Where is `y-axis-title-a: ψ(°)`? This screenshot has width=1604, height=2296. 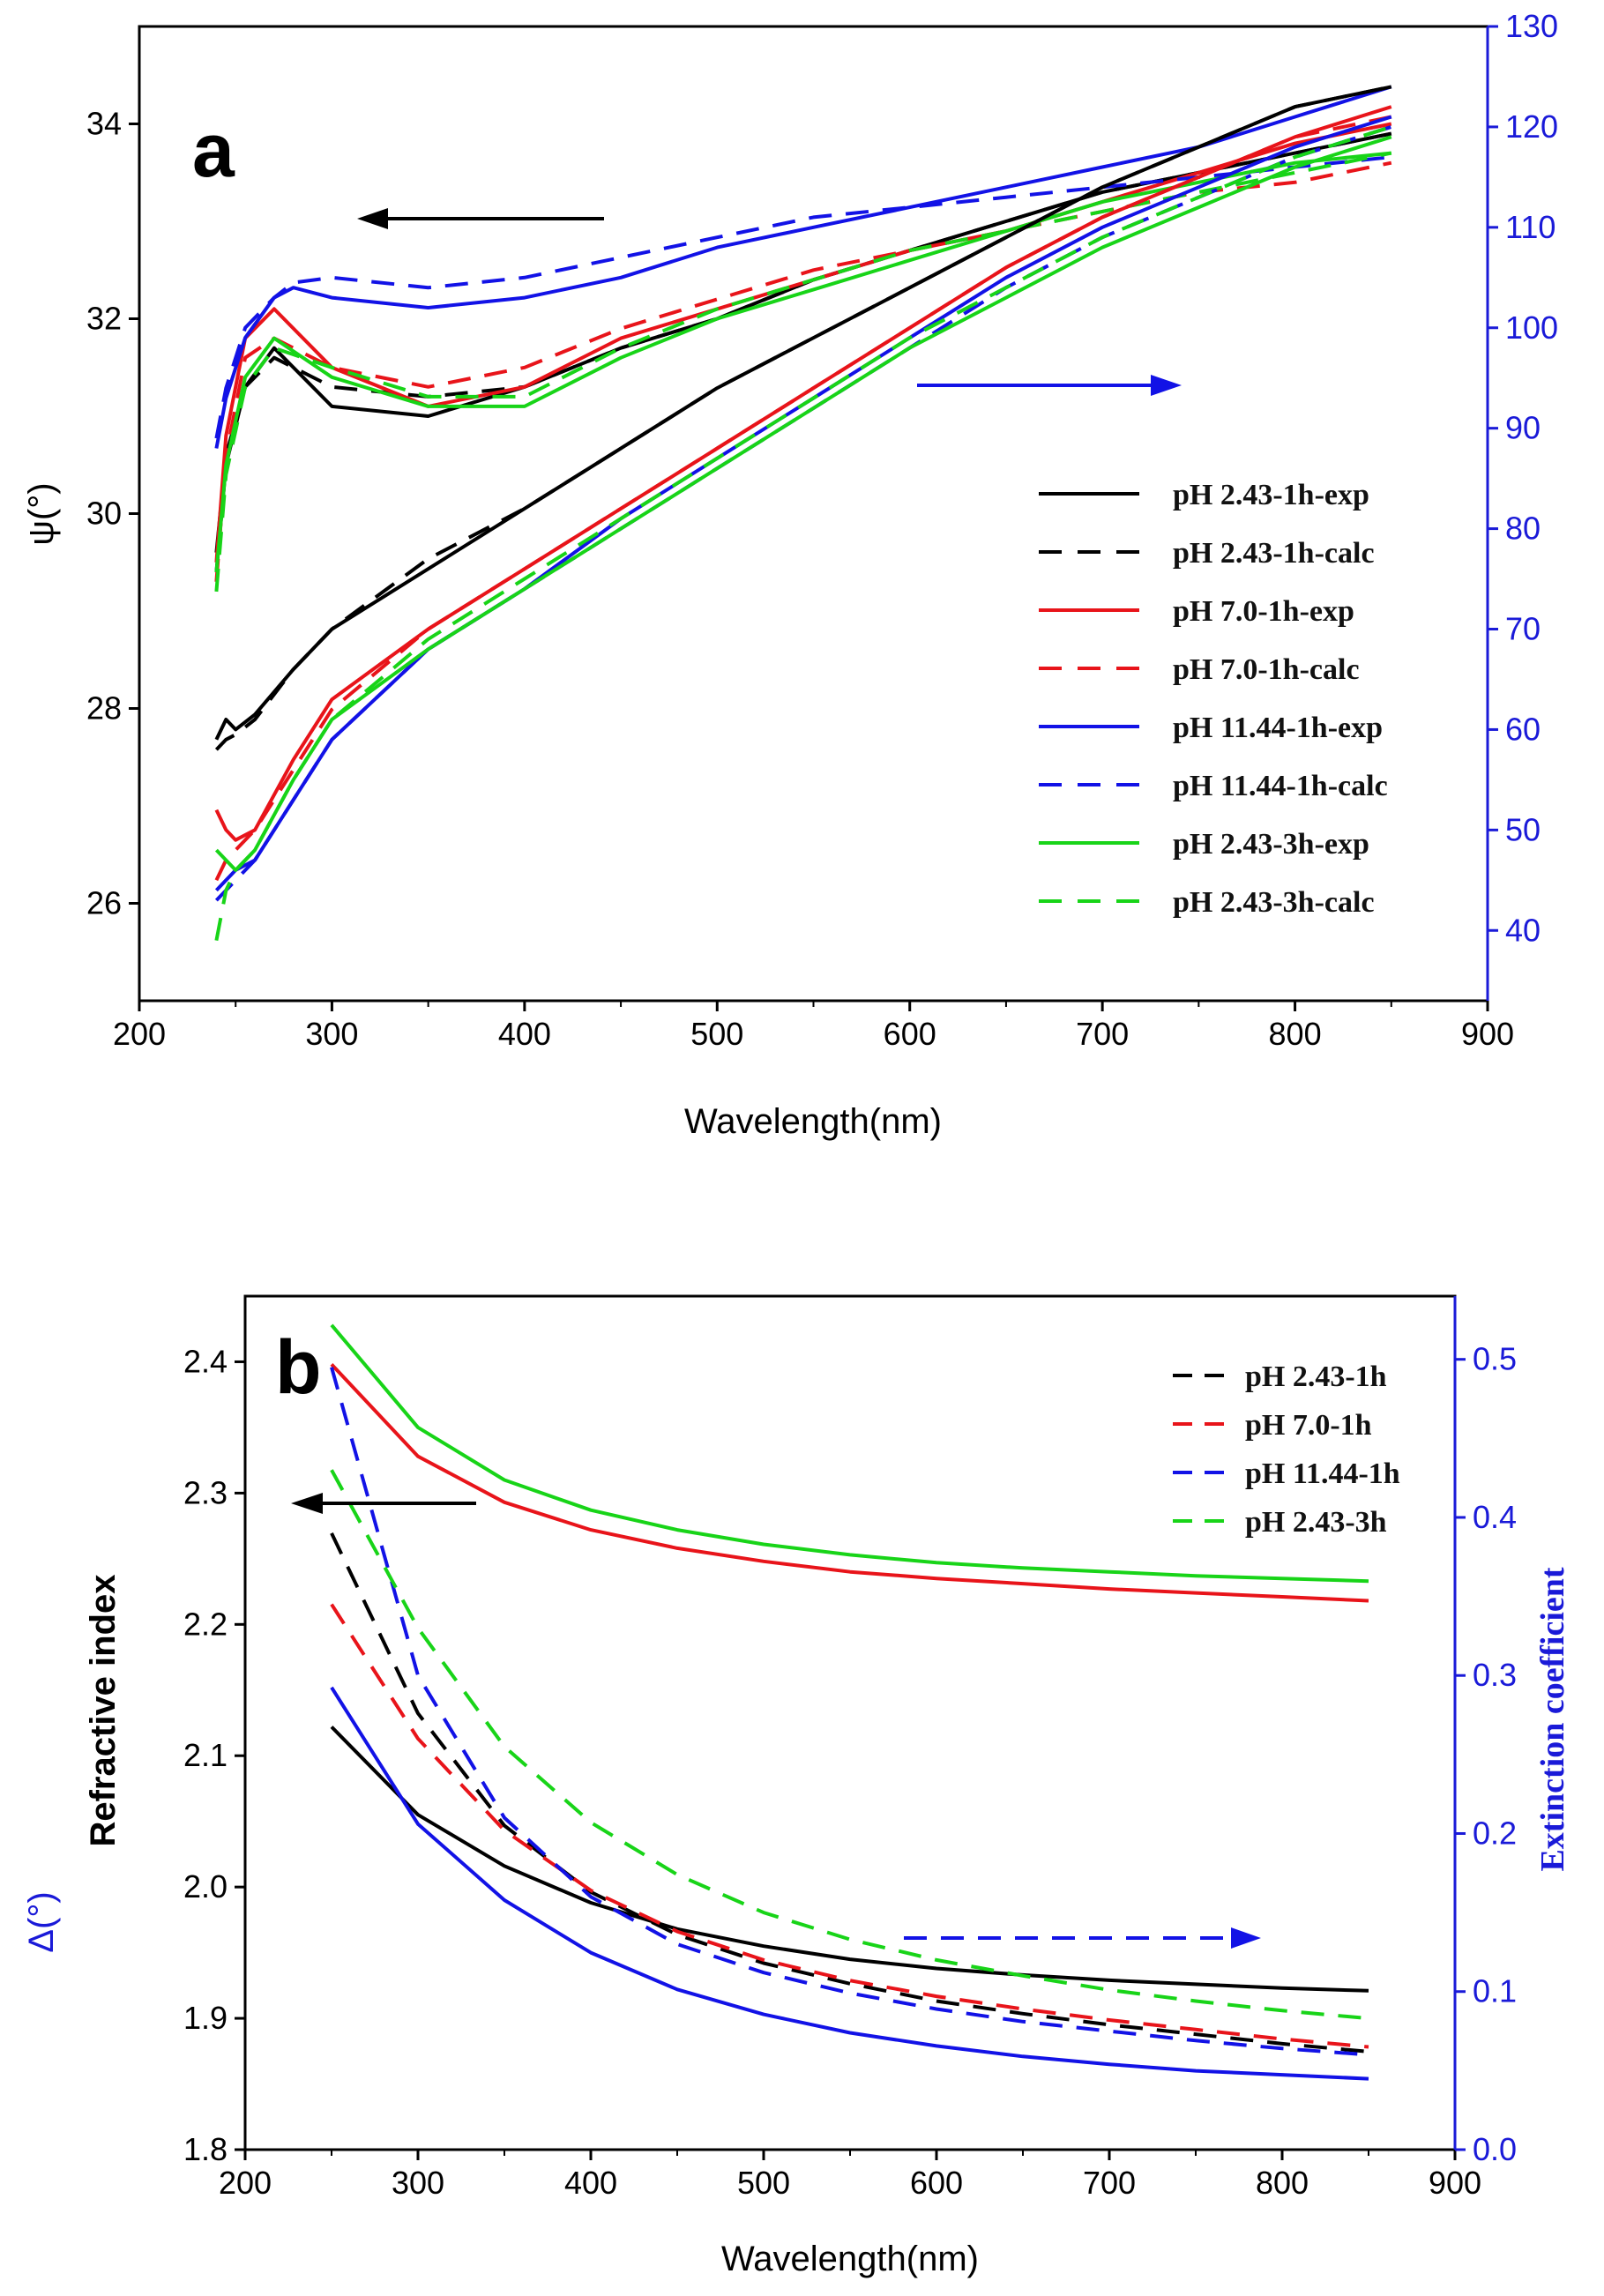
y-axis-title-a: ψ(°) is located at coordinates (42, 513).